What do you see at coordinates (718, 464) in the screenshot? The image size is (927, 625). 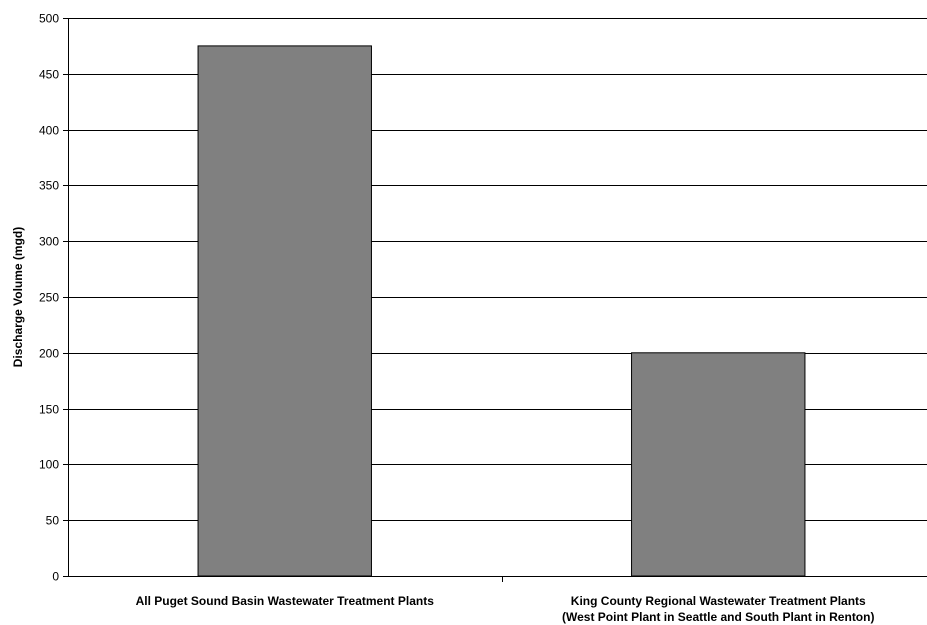 I see `bar` at bounding box center [718, 464].